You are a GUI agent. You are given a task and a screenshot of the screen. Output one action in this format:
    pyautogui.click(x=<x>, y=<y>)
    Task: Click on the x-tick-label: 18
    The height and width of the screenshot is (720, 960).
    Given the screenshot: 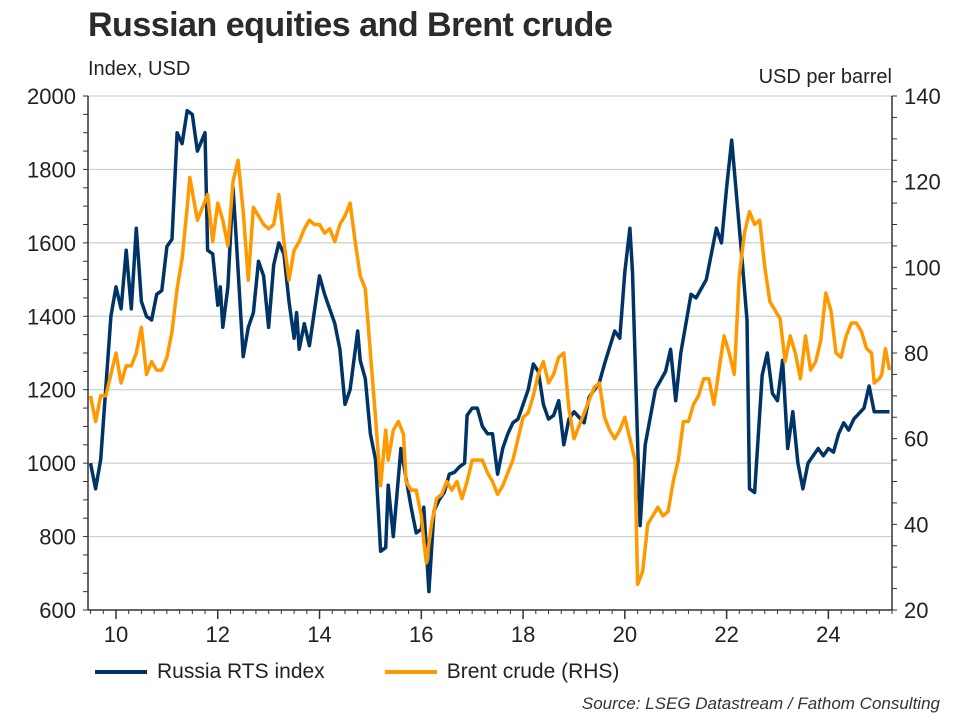 What is the action you would take?
    pyautogui.click(x=523, y=634)
    